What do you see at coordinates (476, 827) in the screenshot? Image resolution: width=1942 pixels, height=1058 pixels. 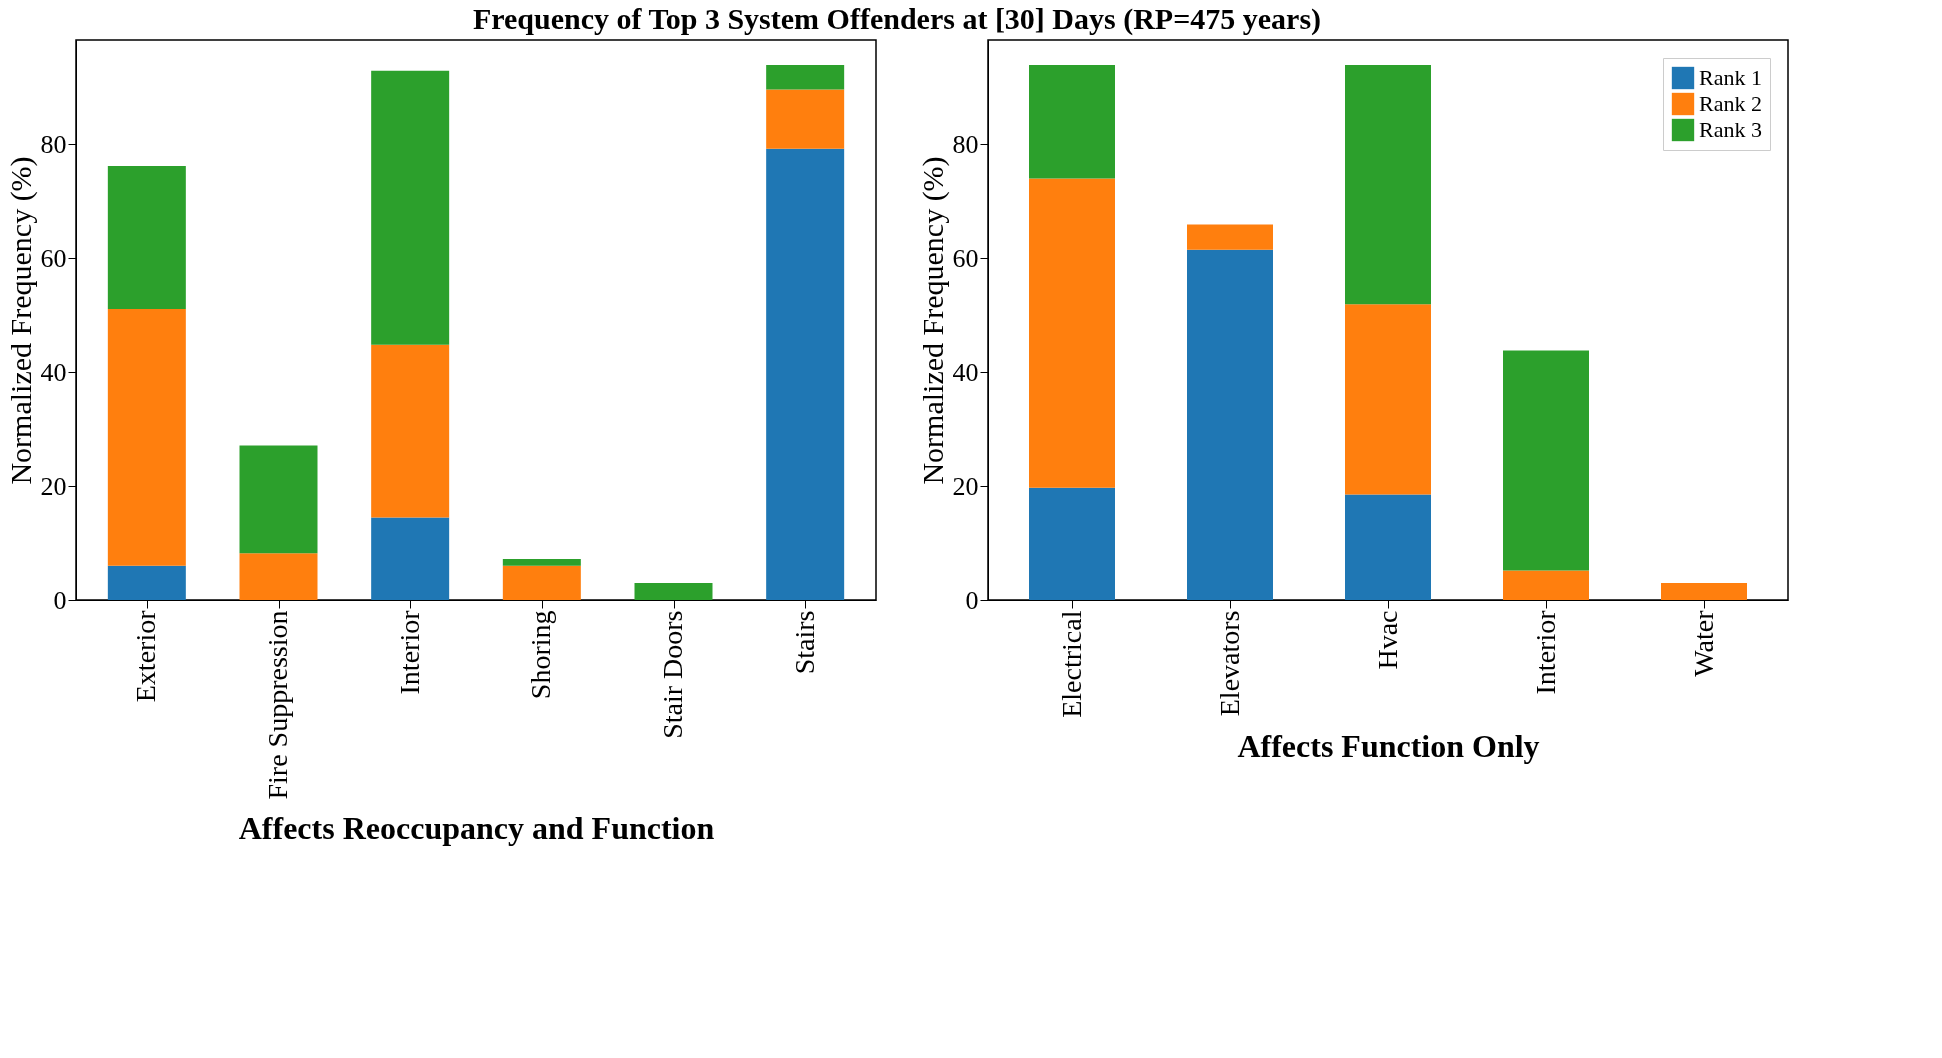 I see `x-axis-title: Affects Reoccupancy and Function` at bounding box center [476, 827].